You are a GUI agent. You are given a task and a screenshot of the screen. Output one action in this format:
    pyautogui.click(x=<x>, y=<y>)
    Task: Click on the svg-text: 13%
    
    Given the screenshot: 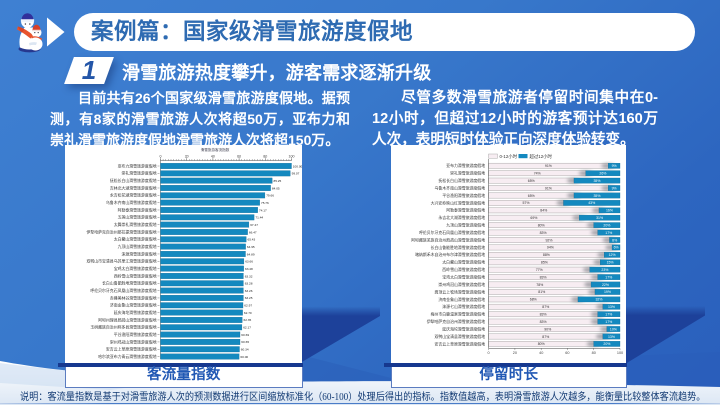 What is the action you would take?
    pyautogui.click(x=611, y=336)
    